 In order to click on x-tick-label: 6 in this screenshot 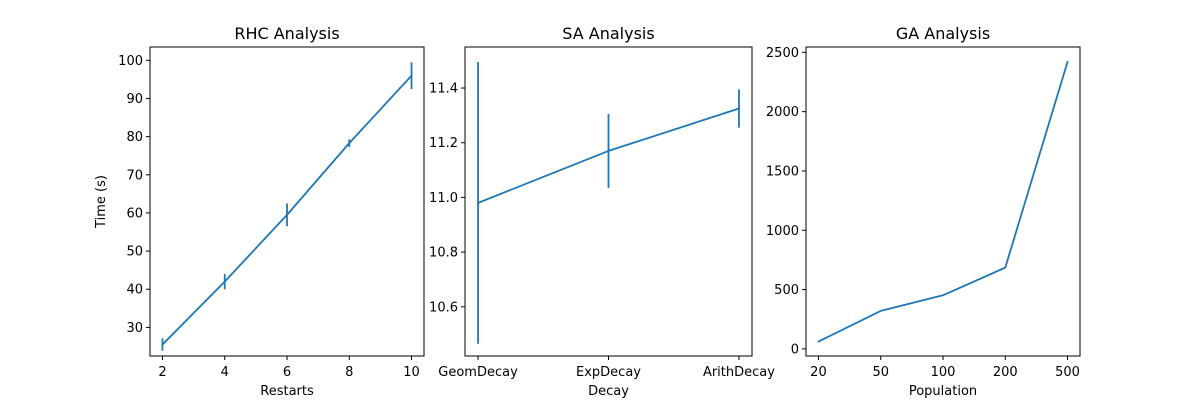, I will do `click(287, 372)`.